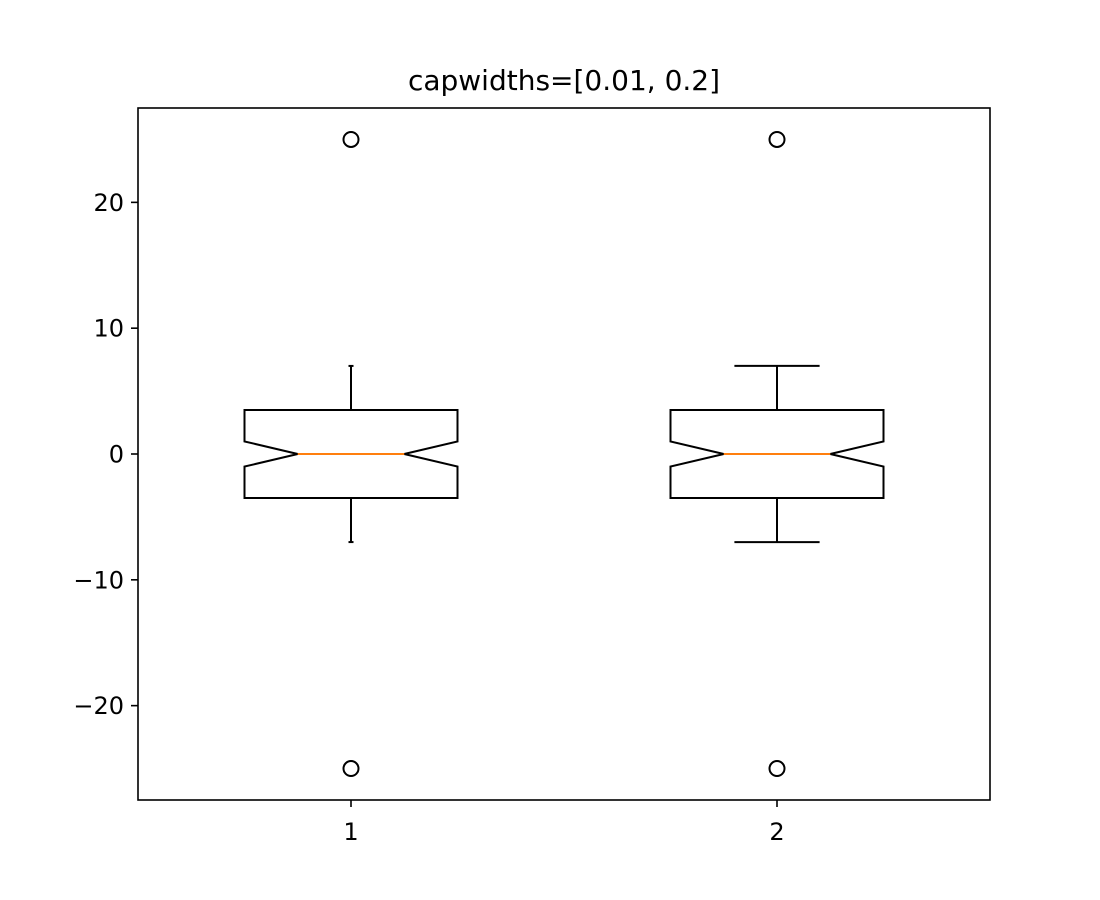 The height and width of the screenshot is (900, 1100). What do you see at coordinates (98, 580) in the screenshot?
I see `y-tick-label: −10` at bounding box center [98, 580].